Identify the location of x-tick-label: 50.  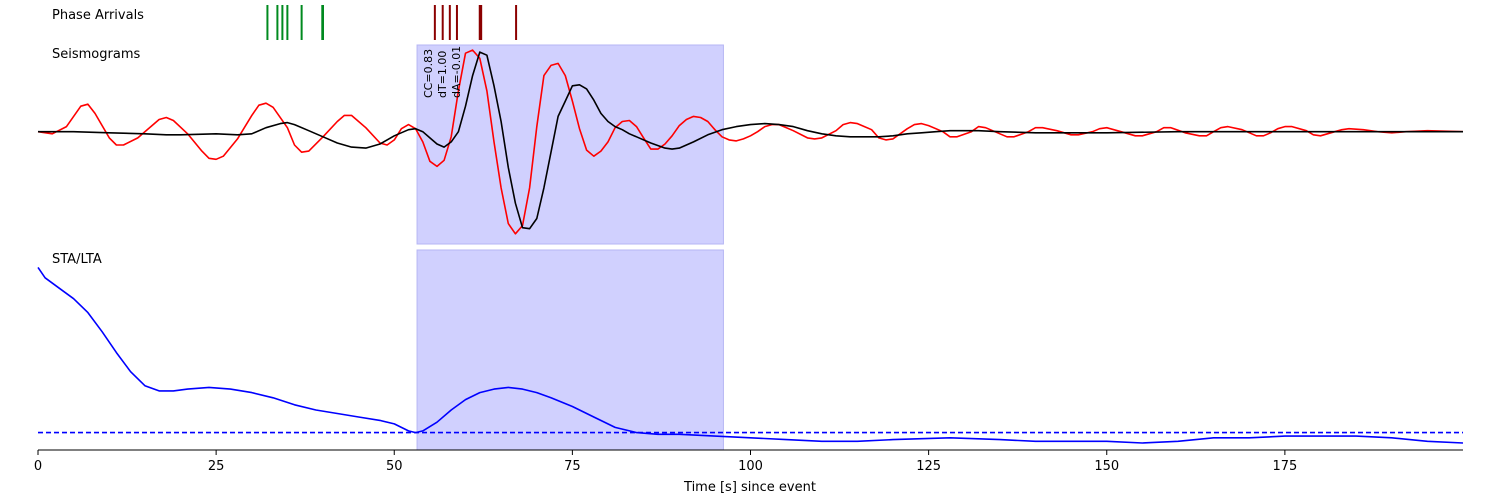
(394, 466).